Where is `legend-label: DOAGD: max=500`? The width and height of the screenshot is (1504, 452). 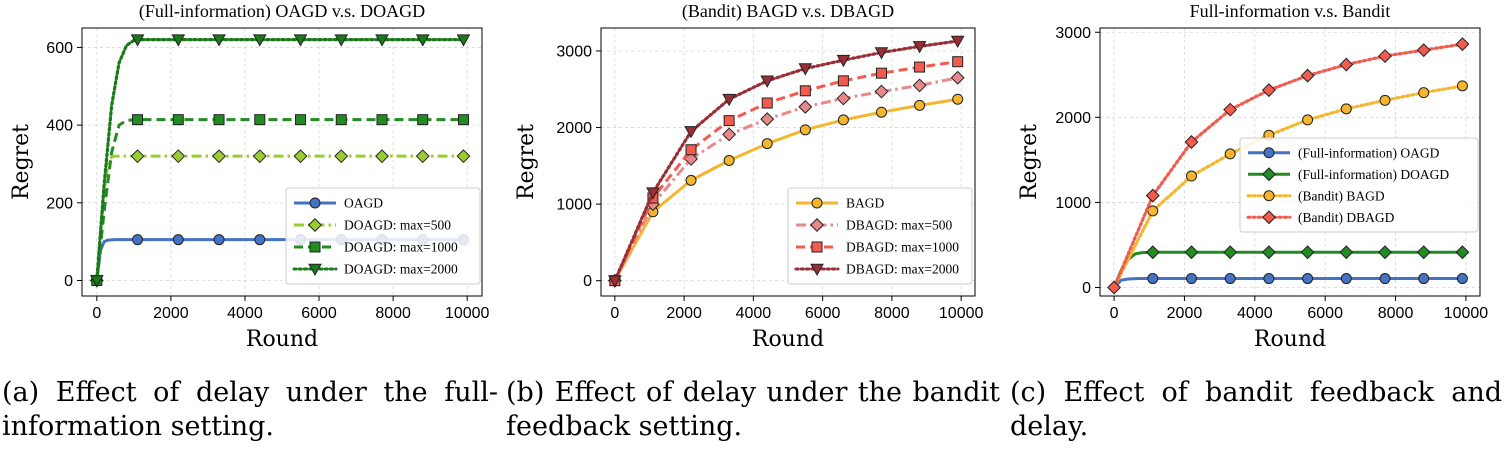 legend-label: DOAGD: max=500 is located at coordinates (397, 225).